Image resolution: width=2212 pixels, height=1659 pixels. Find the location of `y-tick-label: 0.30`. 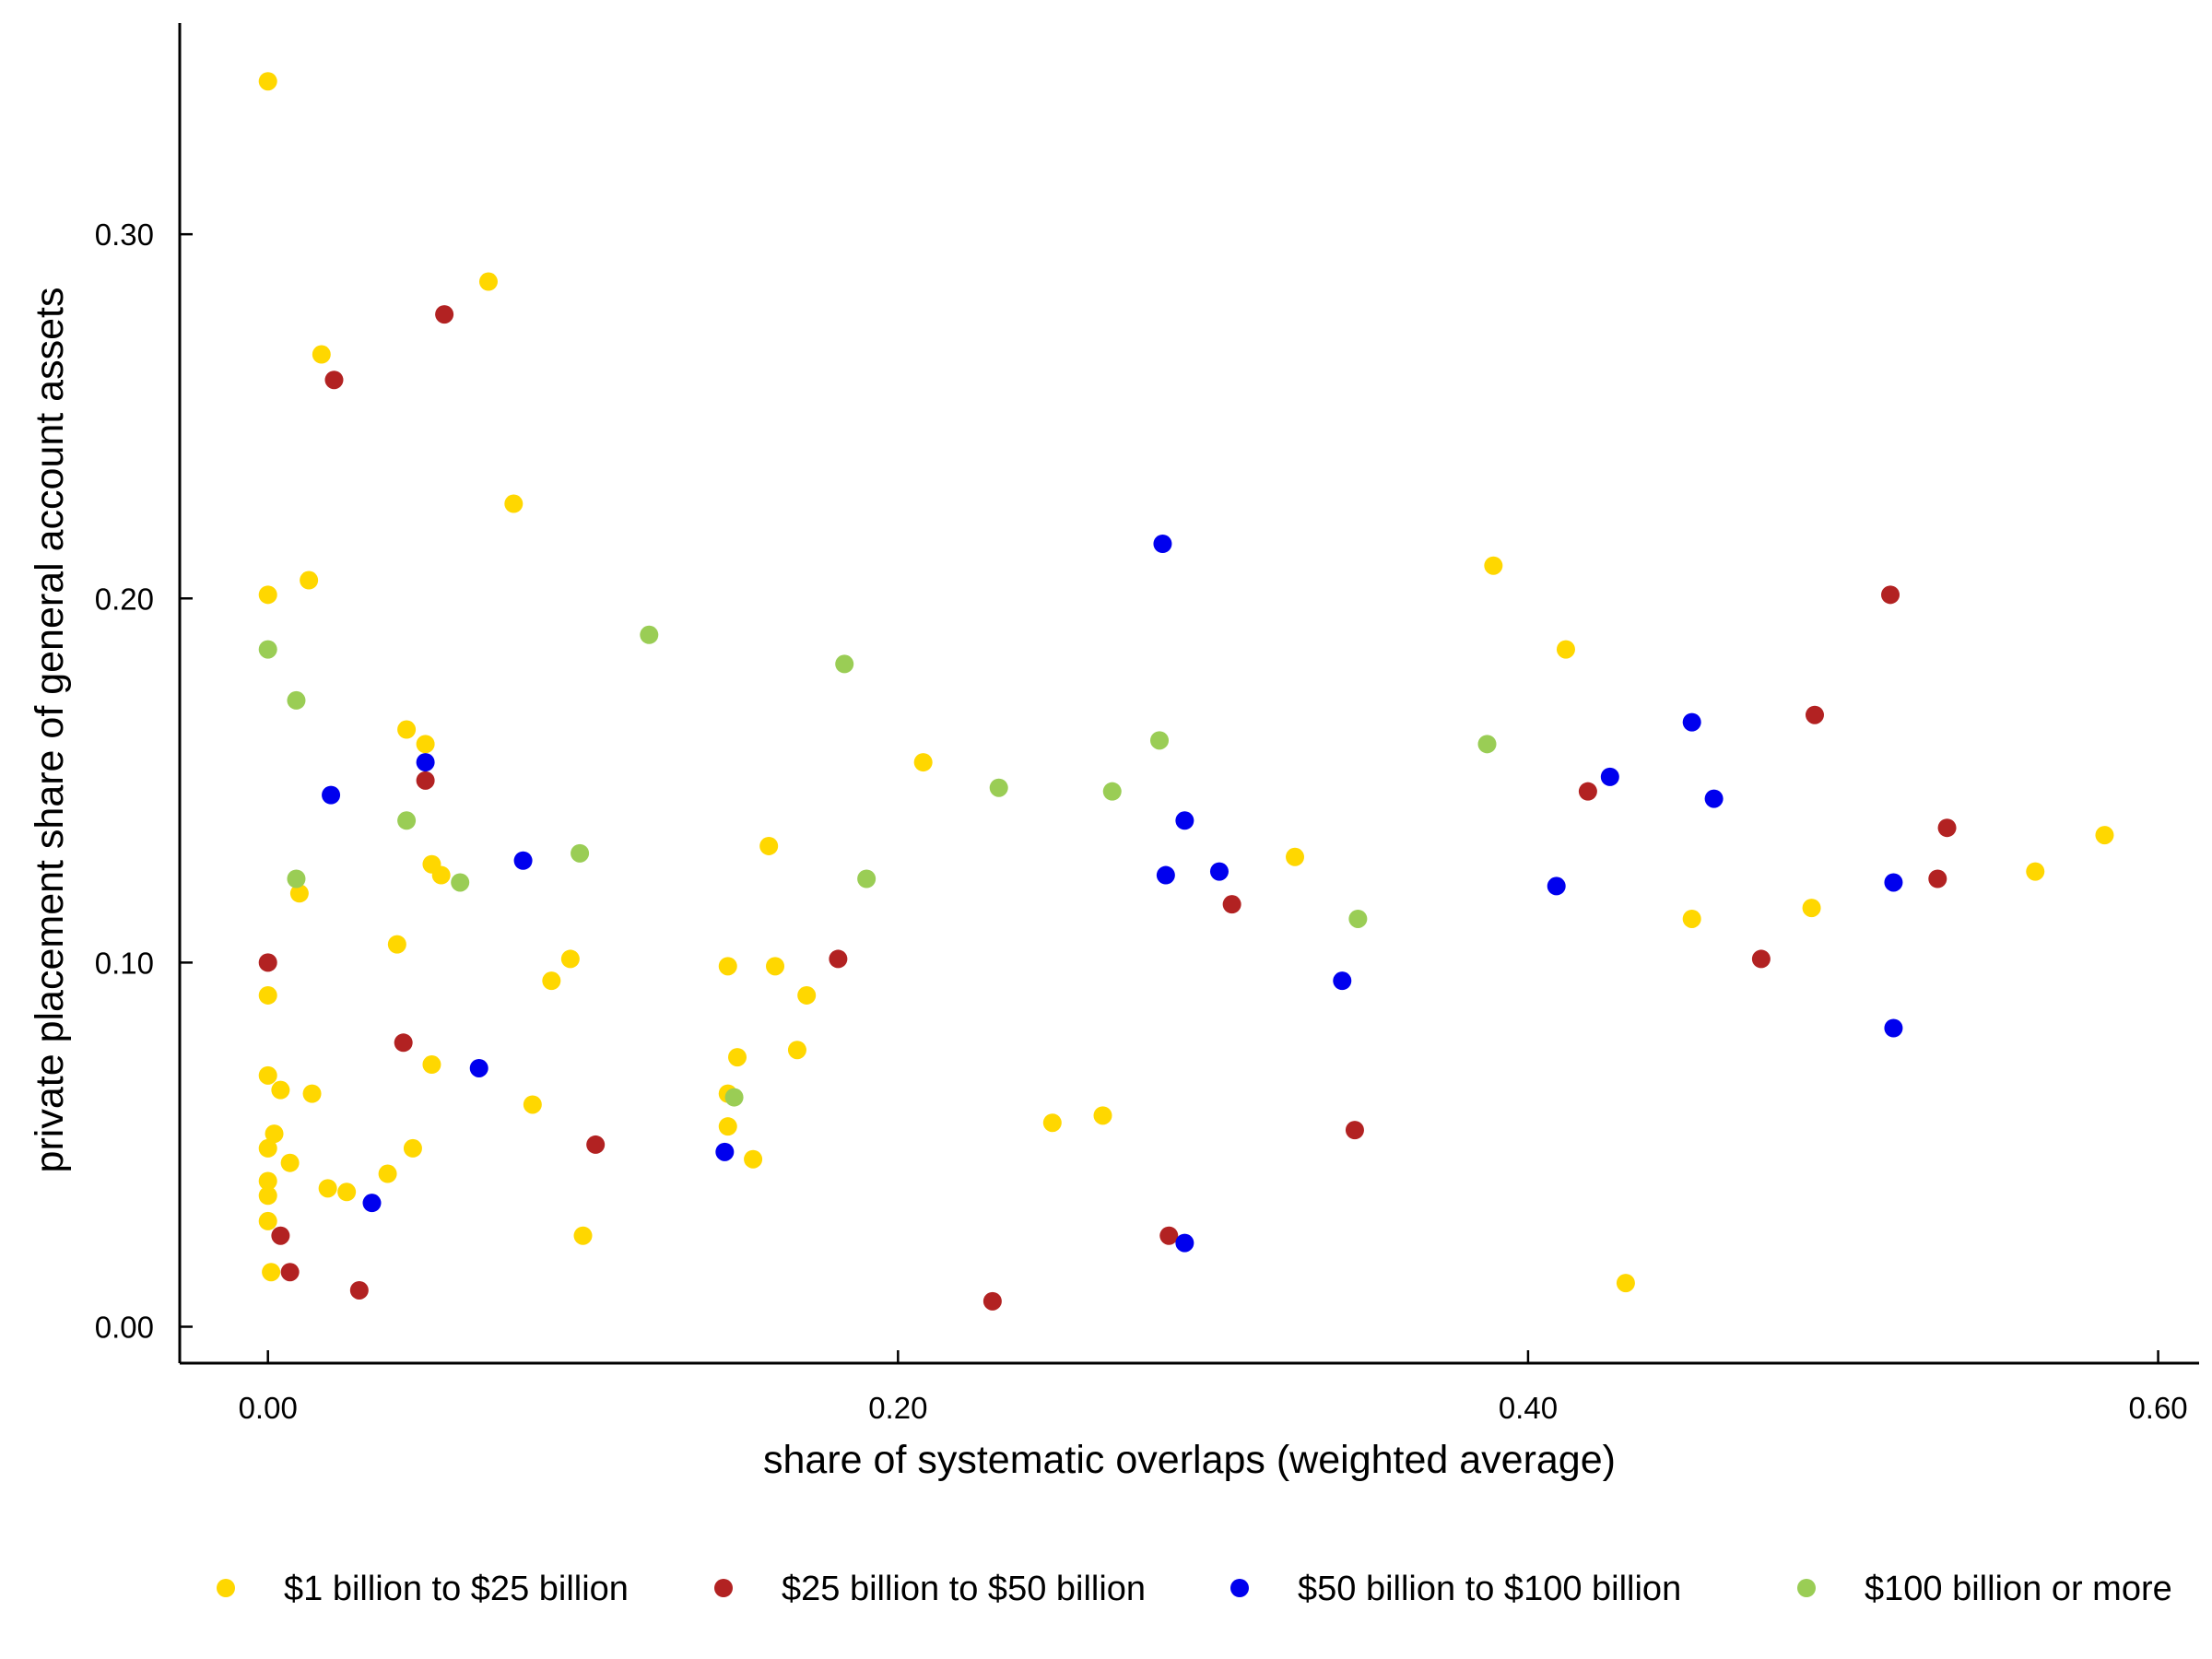

y-tick-label: 0.30 is located at coordinates (124, 235).